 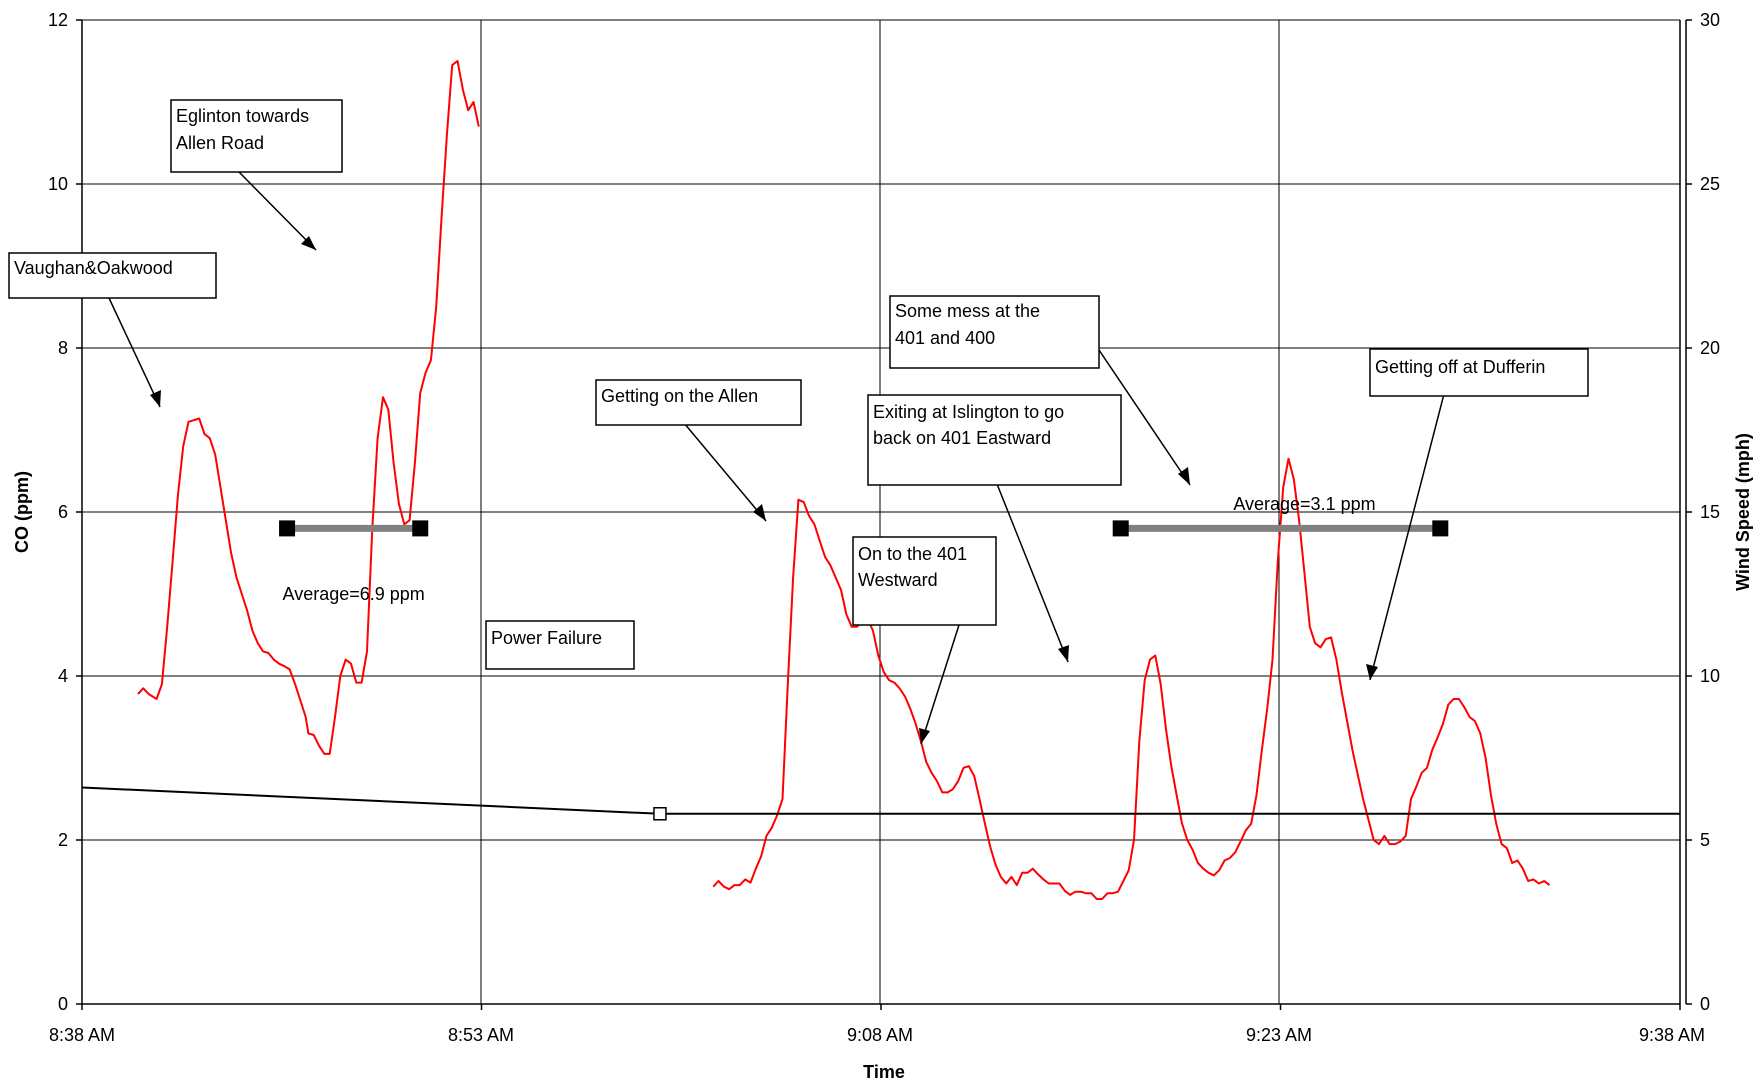 I want to click on annotation-eglinton: Eglinton towards Allen Road, so click(x=256, y=136).